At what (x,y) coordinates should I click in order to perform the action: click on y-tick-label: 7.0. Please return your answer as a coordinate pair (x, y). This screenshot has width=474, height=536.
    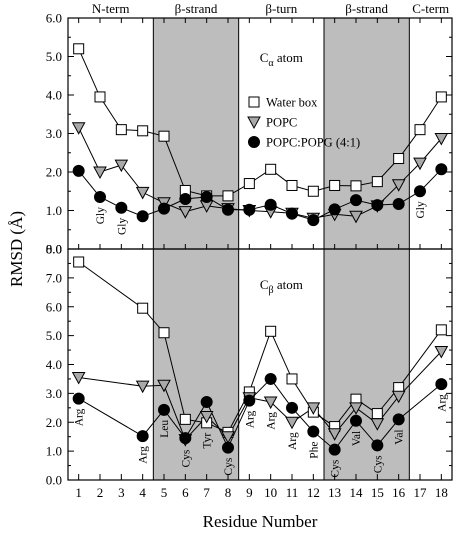
    Looking at the image, I should click on (54, 277).